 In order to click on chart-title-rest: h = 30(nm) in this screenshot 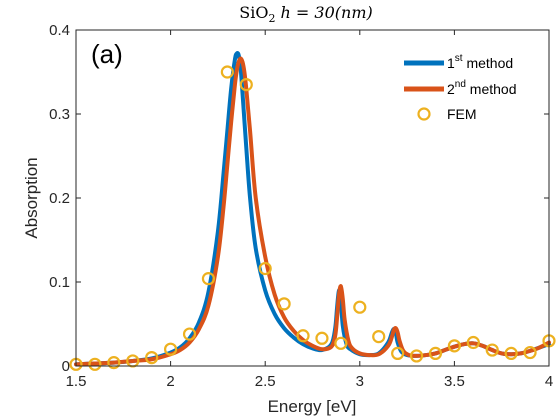, I will do `click(323, 12)`.